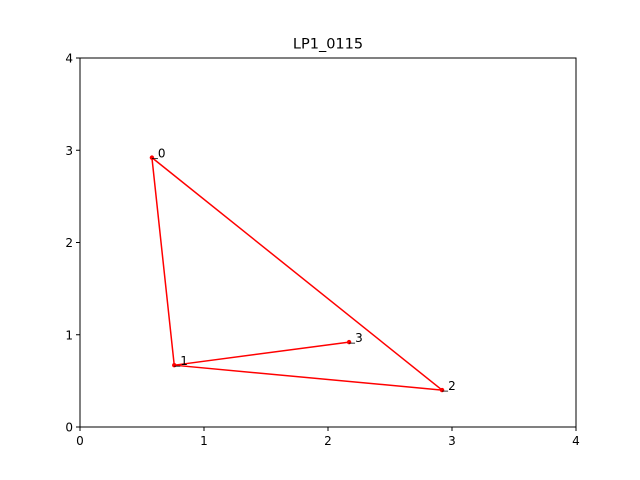  I want to click on y-tick-label: 0, so click(69, 428).